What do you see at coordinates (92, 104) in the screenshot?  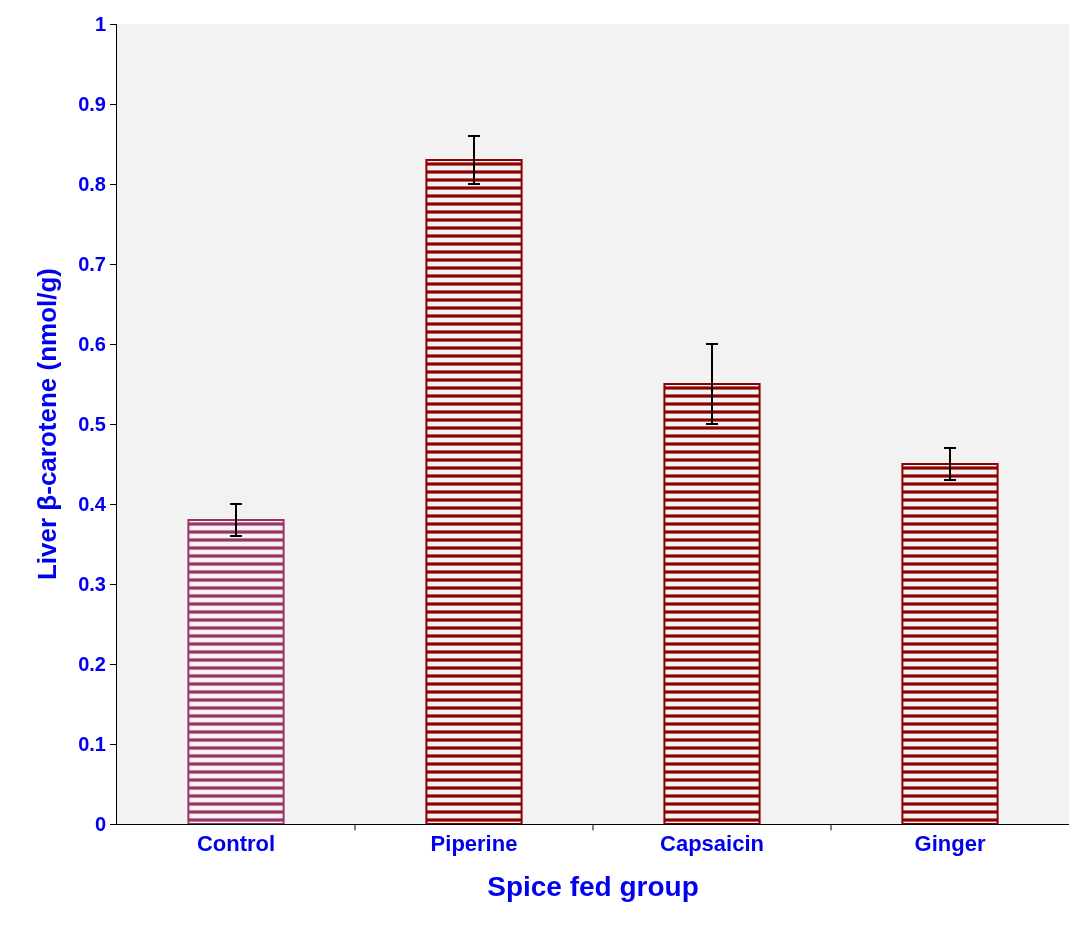 I see `y-tick-label: 0.9` at bounding box center [92, 104].